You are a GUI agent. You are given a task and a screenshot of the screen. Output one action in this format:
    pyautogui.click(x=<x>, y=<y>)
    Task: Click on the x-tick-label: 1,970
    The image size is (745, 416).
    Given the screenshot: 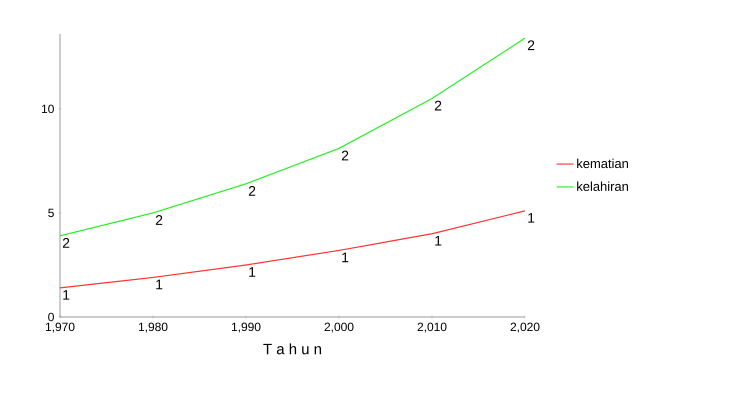 What is the action you would take?
    pyautogui.click(x=60, y=327)
    